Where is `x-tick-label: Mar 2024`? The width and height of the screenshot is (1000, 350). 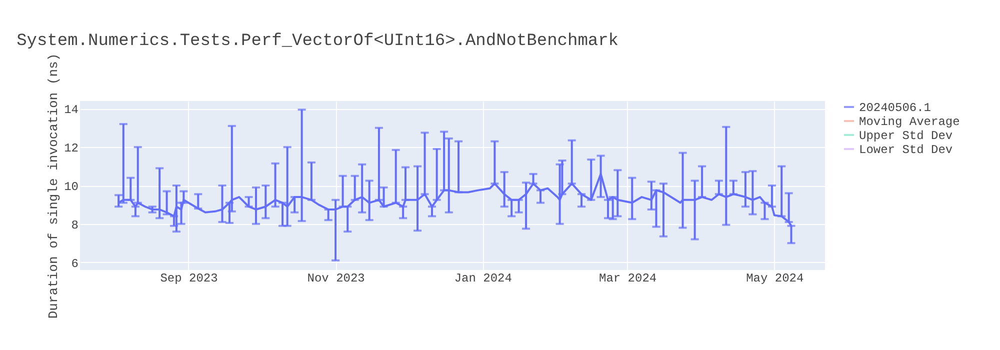 x-tick-label: Mar 2024 is located at coordinates (627, 279).